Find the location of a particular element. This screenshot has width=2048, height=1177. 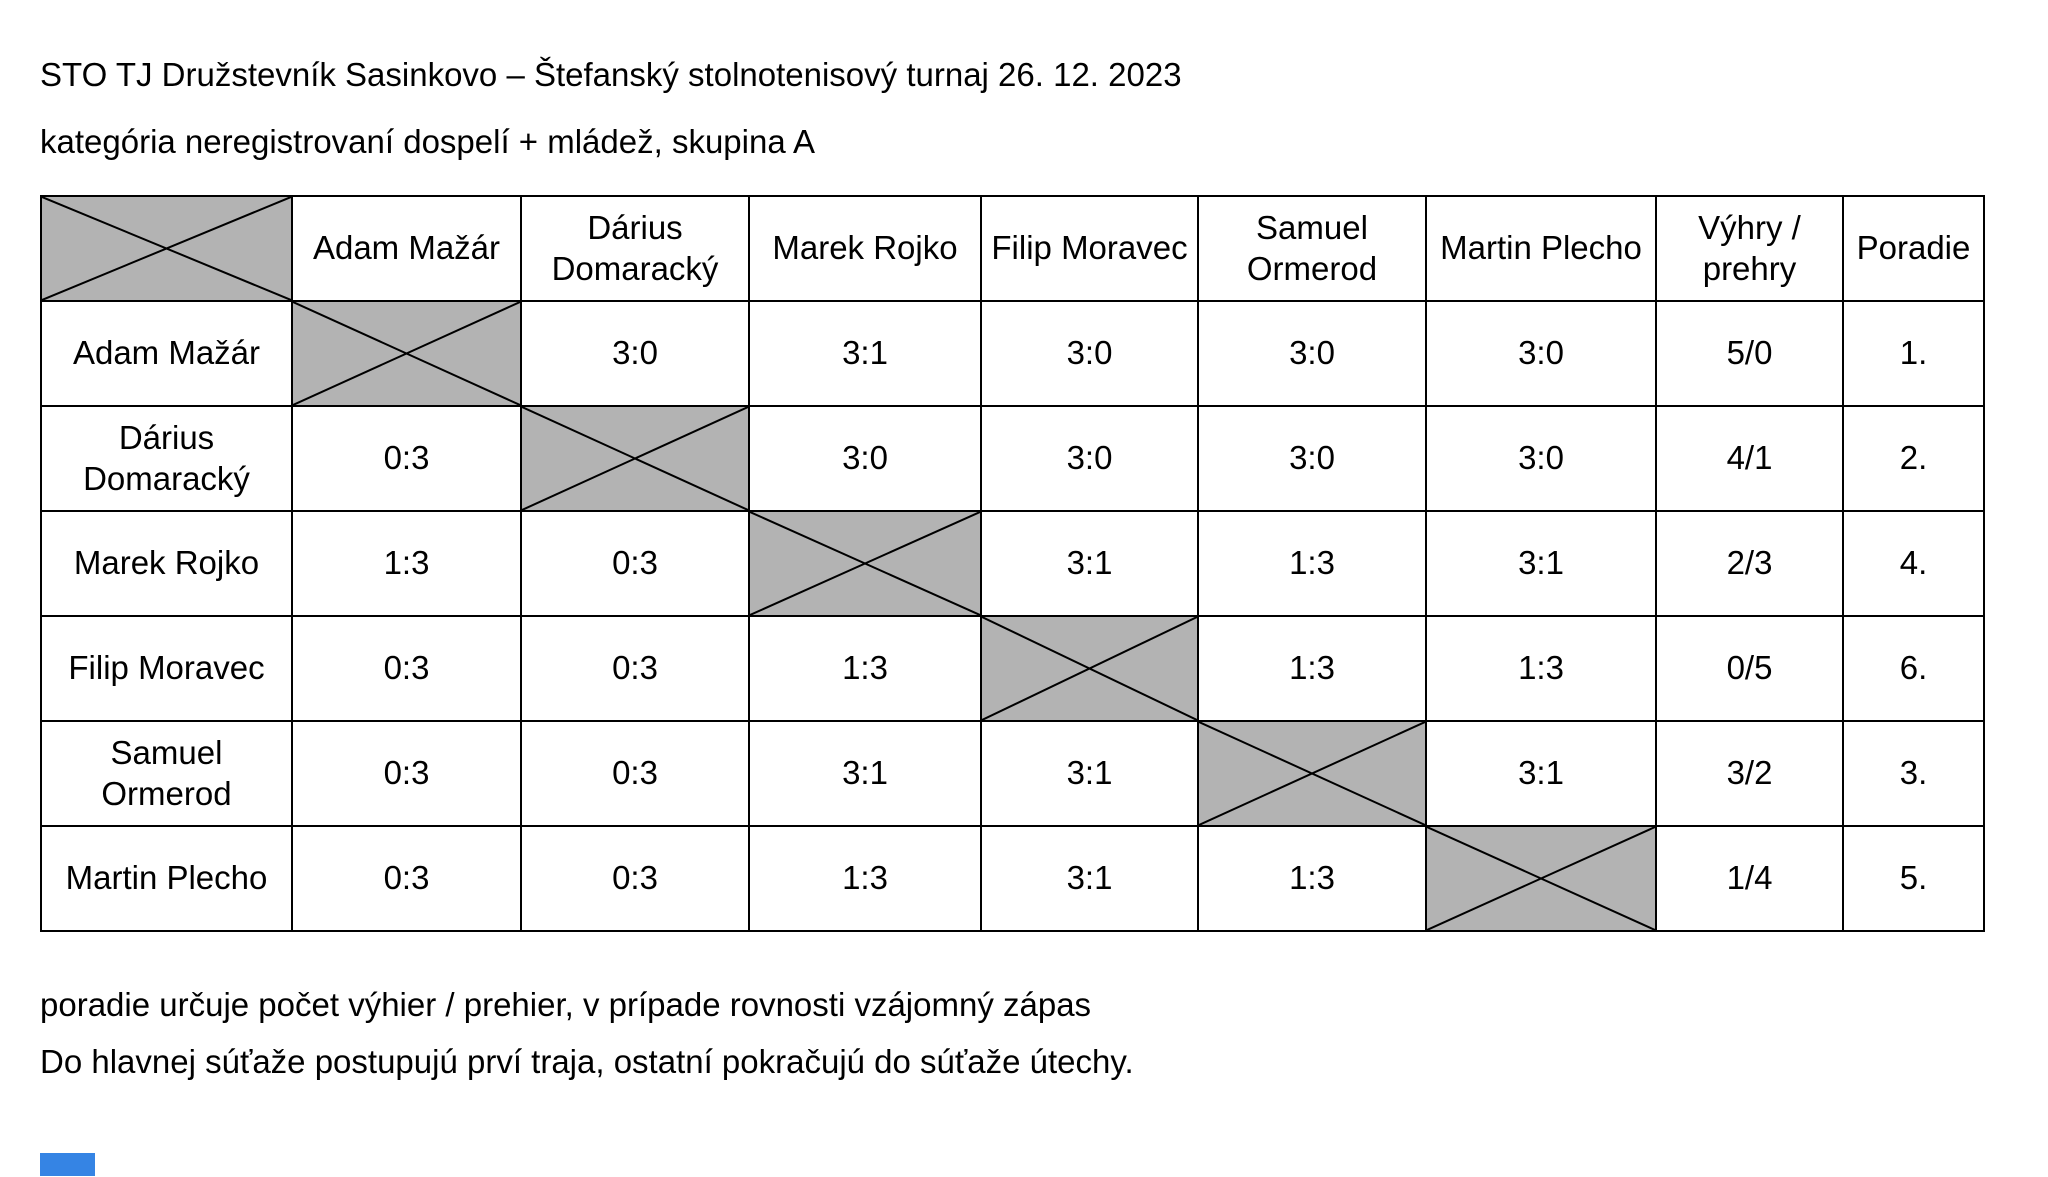

table-row: Filip Moravec 0:3 0:3 1:3 1:3 1:3 0/5 6. is located at coordinates (1012, 668).